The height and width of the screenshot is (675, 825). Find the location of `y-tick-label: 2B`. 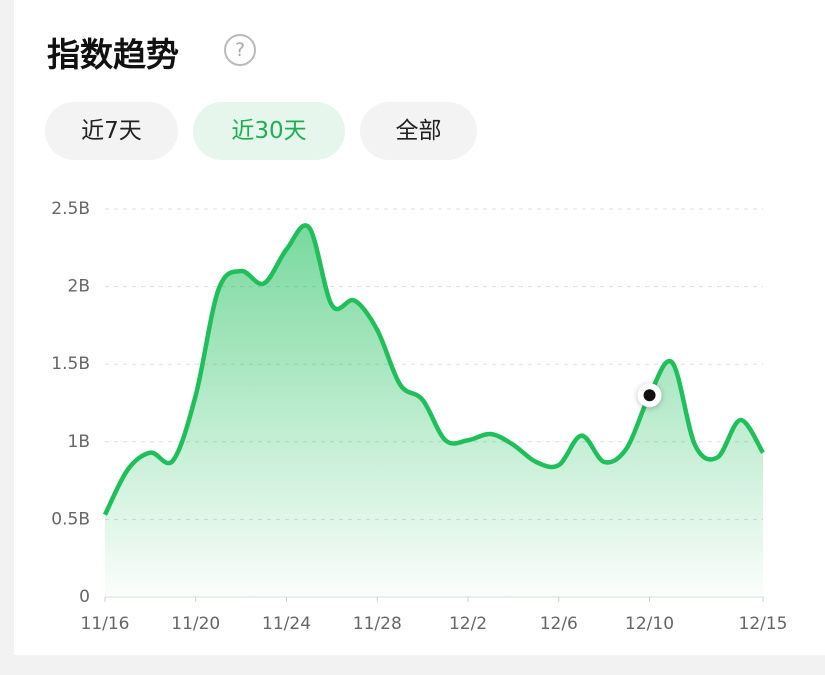

y-tick-label: 2B is located at coordinates (79, 287).